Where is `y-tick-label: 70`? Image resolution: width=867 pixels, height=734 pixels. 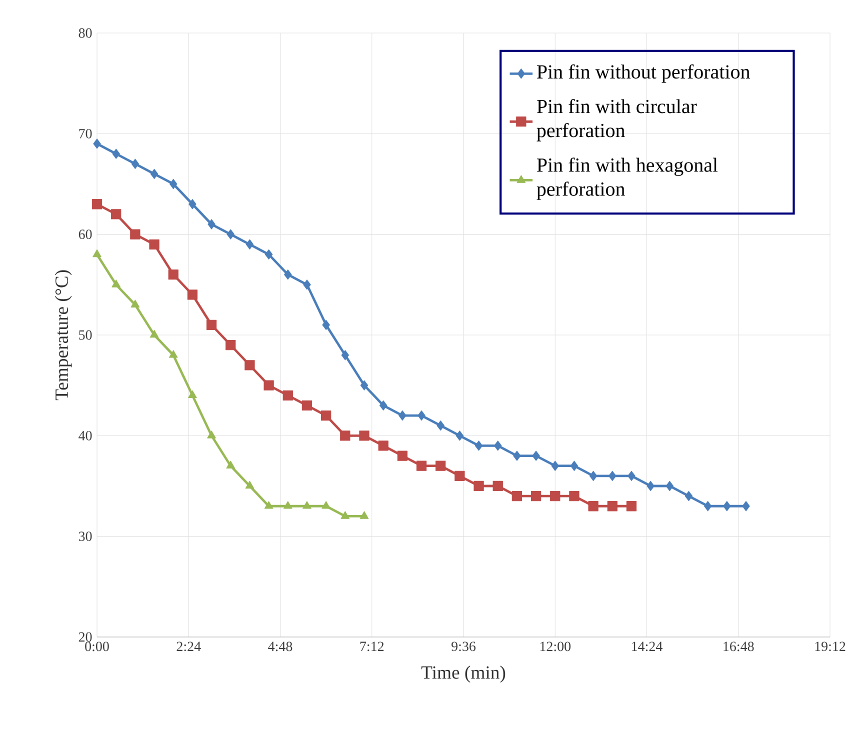
y-tick-label: 70 is located at coordinates (85, 133).